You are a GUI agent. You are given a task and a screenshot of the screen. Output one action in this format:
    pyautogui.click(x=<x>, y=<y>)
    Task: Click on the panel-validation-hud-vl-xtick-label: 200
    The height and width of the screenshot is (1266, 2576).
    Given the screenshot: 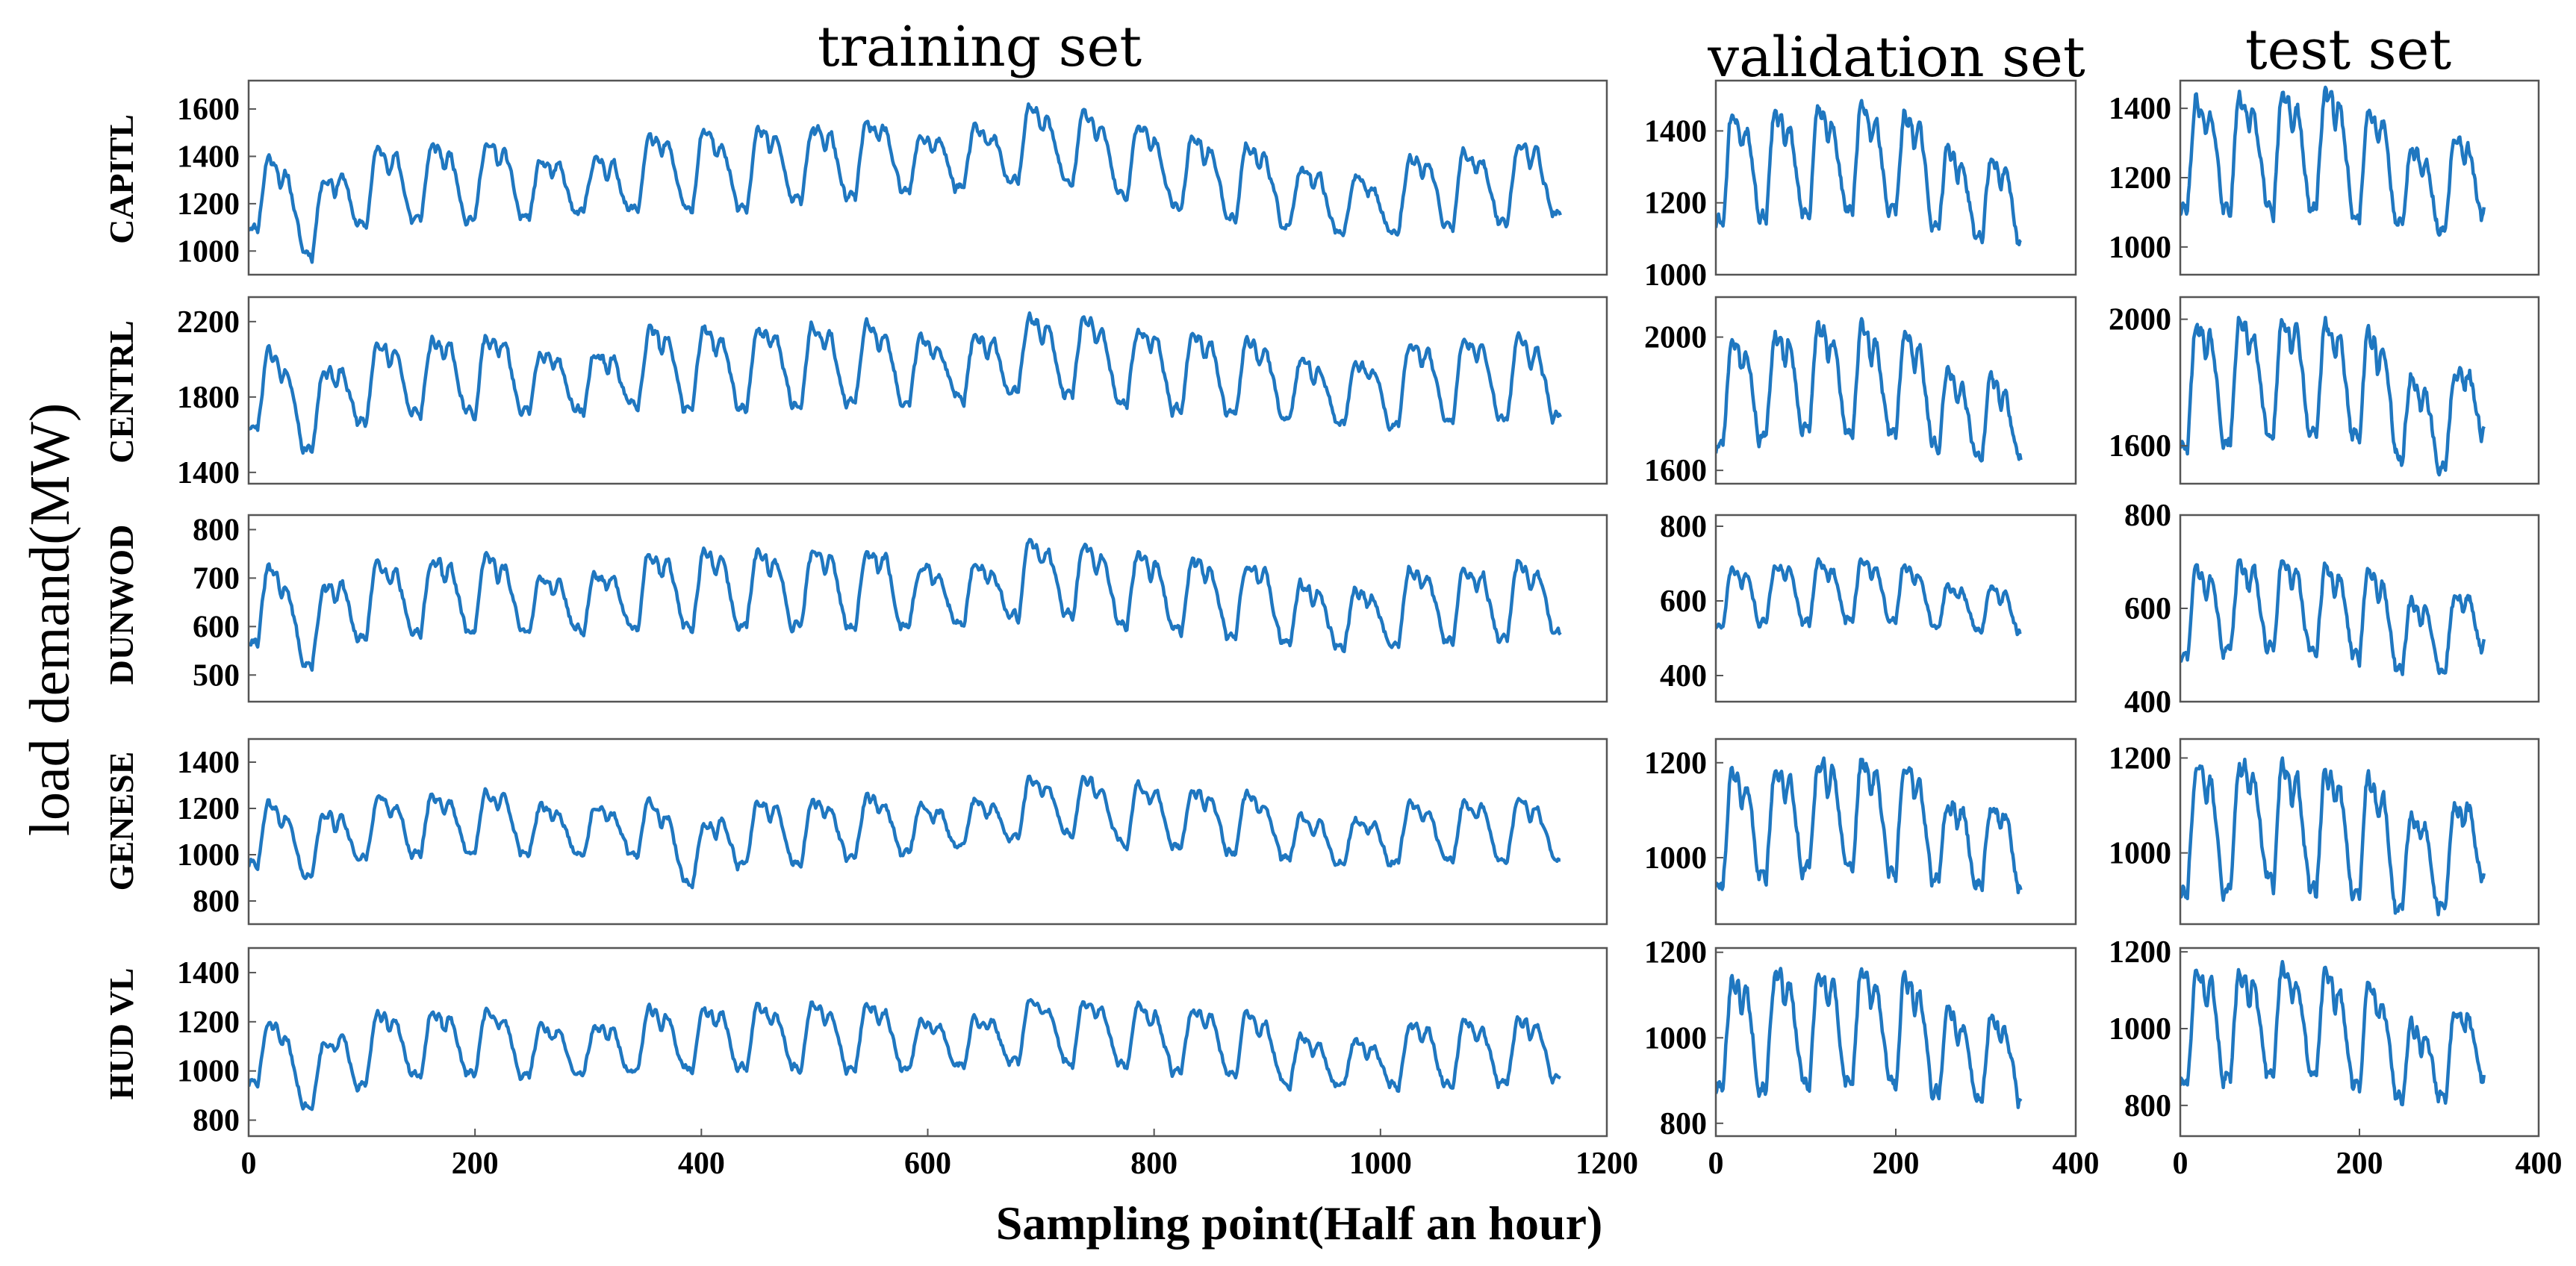 What is the action you would take?
    pyautogui.click(x=1896, y=1164)
    